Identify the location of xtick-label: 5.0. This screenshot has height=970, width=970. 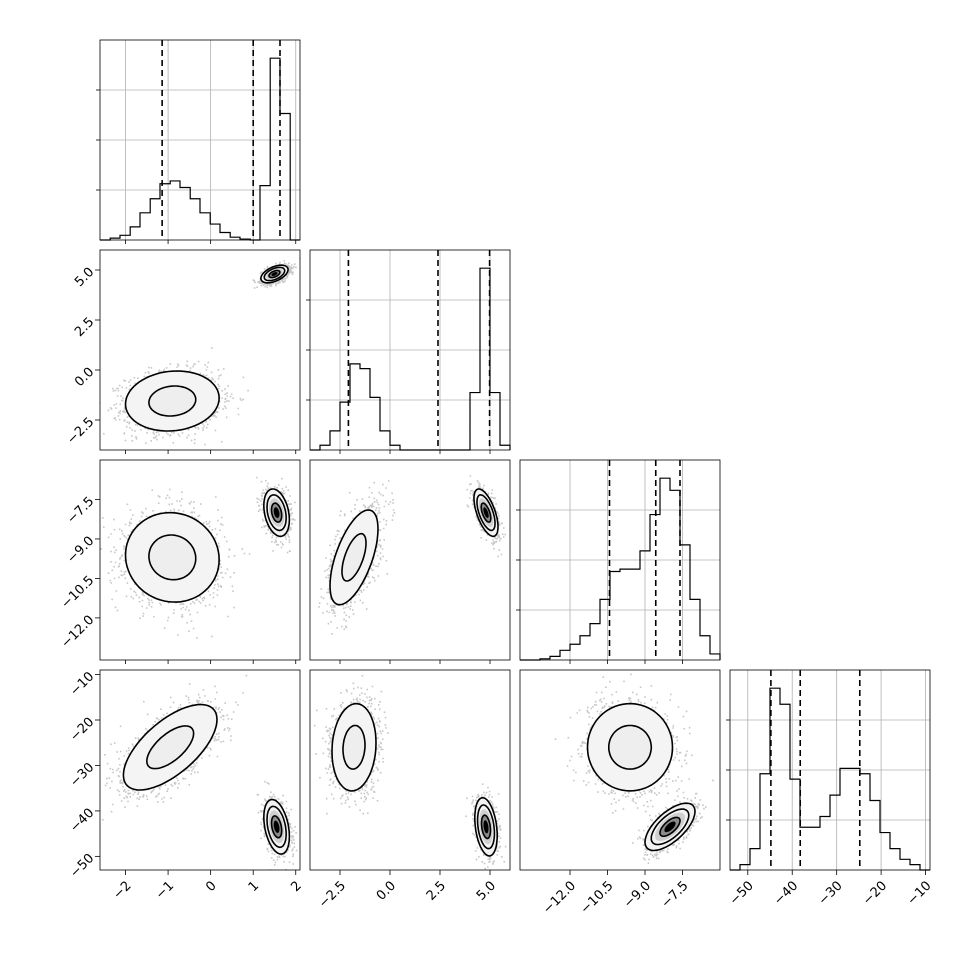
(486, 890).